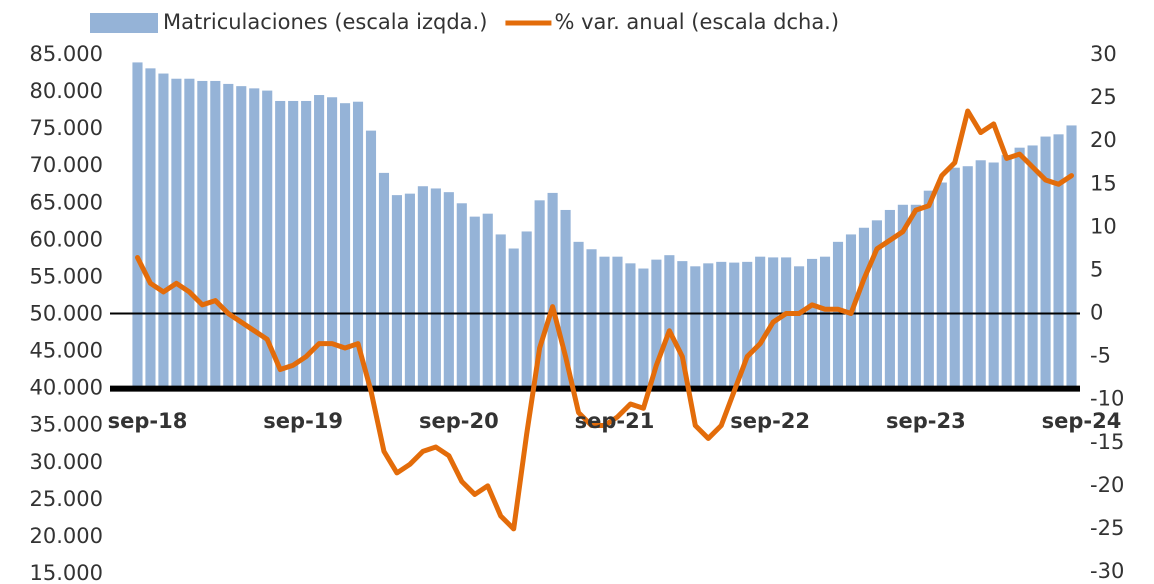  What do you see at coordinates (696, 22) in the screenshot?
I see `legend-label: % var. anual (escala dcha.)` at bounding box center [696, 22].